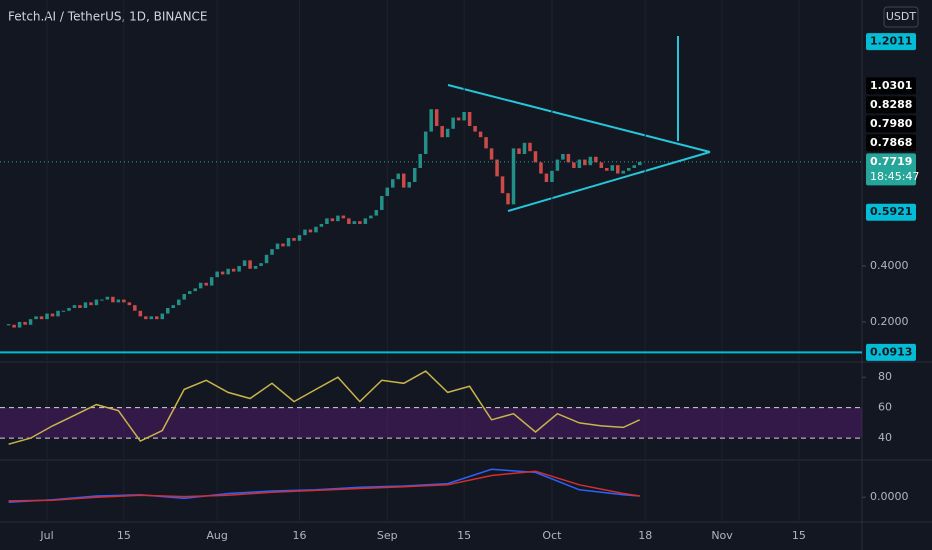  I want to click on price-label: 0.7868, so click(891, 142).